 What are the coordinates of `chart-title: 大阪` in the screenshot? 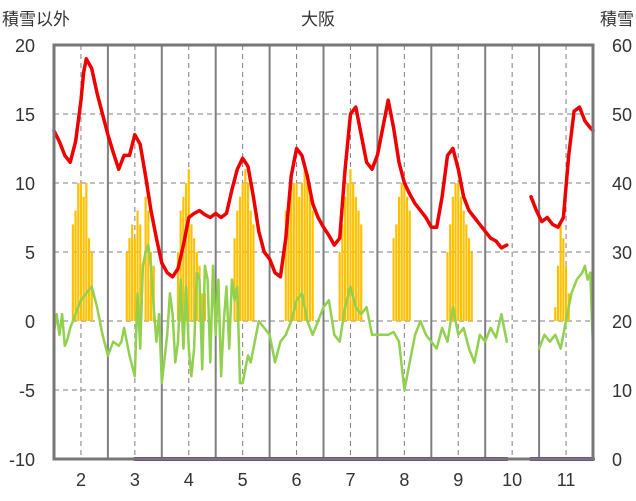 It's located at (318, 19).